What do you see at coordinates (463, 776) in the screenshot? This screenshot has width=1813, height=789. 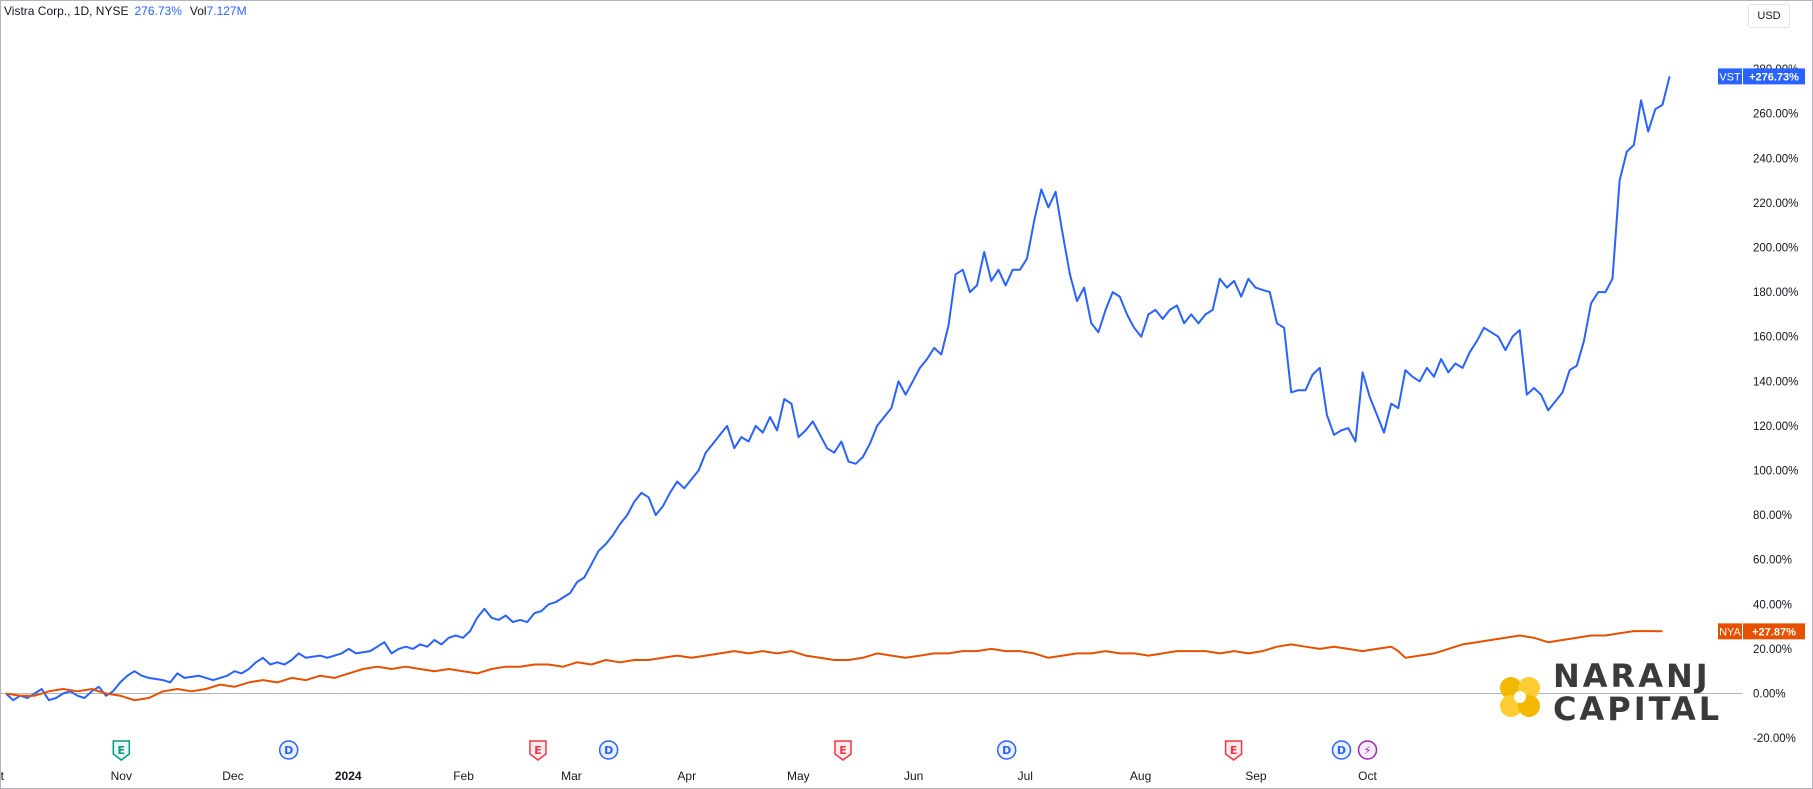 I see `x-tick-label: Feb` at bounding box center [463, 776].